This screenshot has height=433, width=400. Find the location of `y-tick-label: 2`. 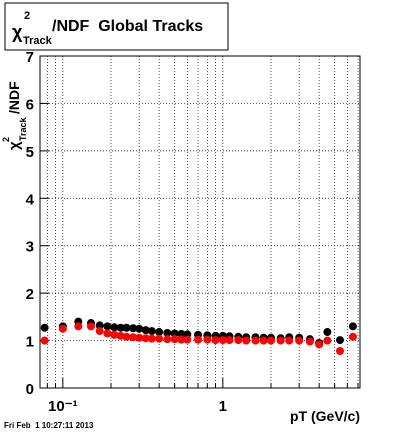

y-tick-label: 2 is located at coordinates (30, 294).